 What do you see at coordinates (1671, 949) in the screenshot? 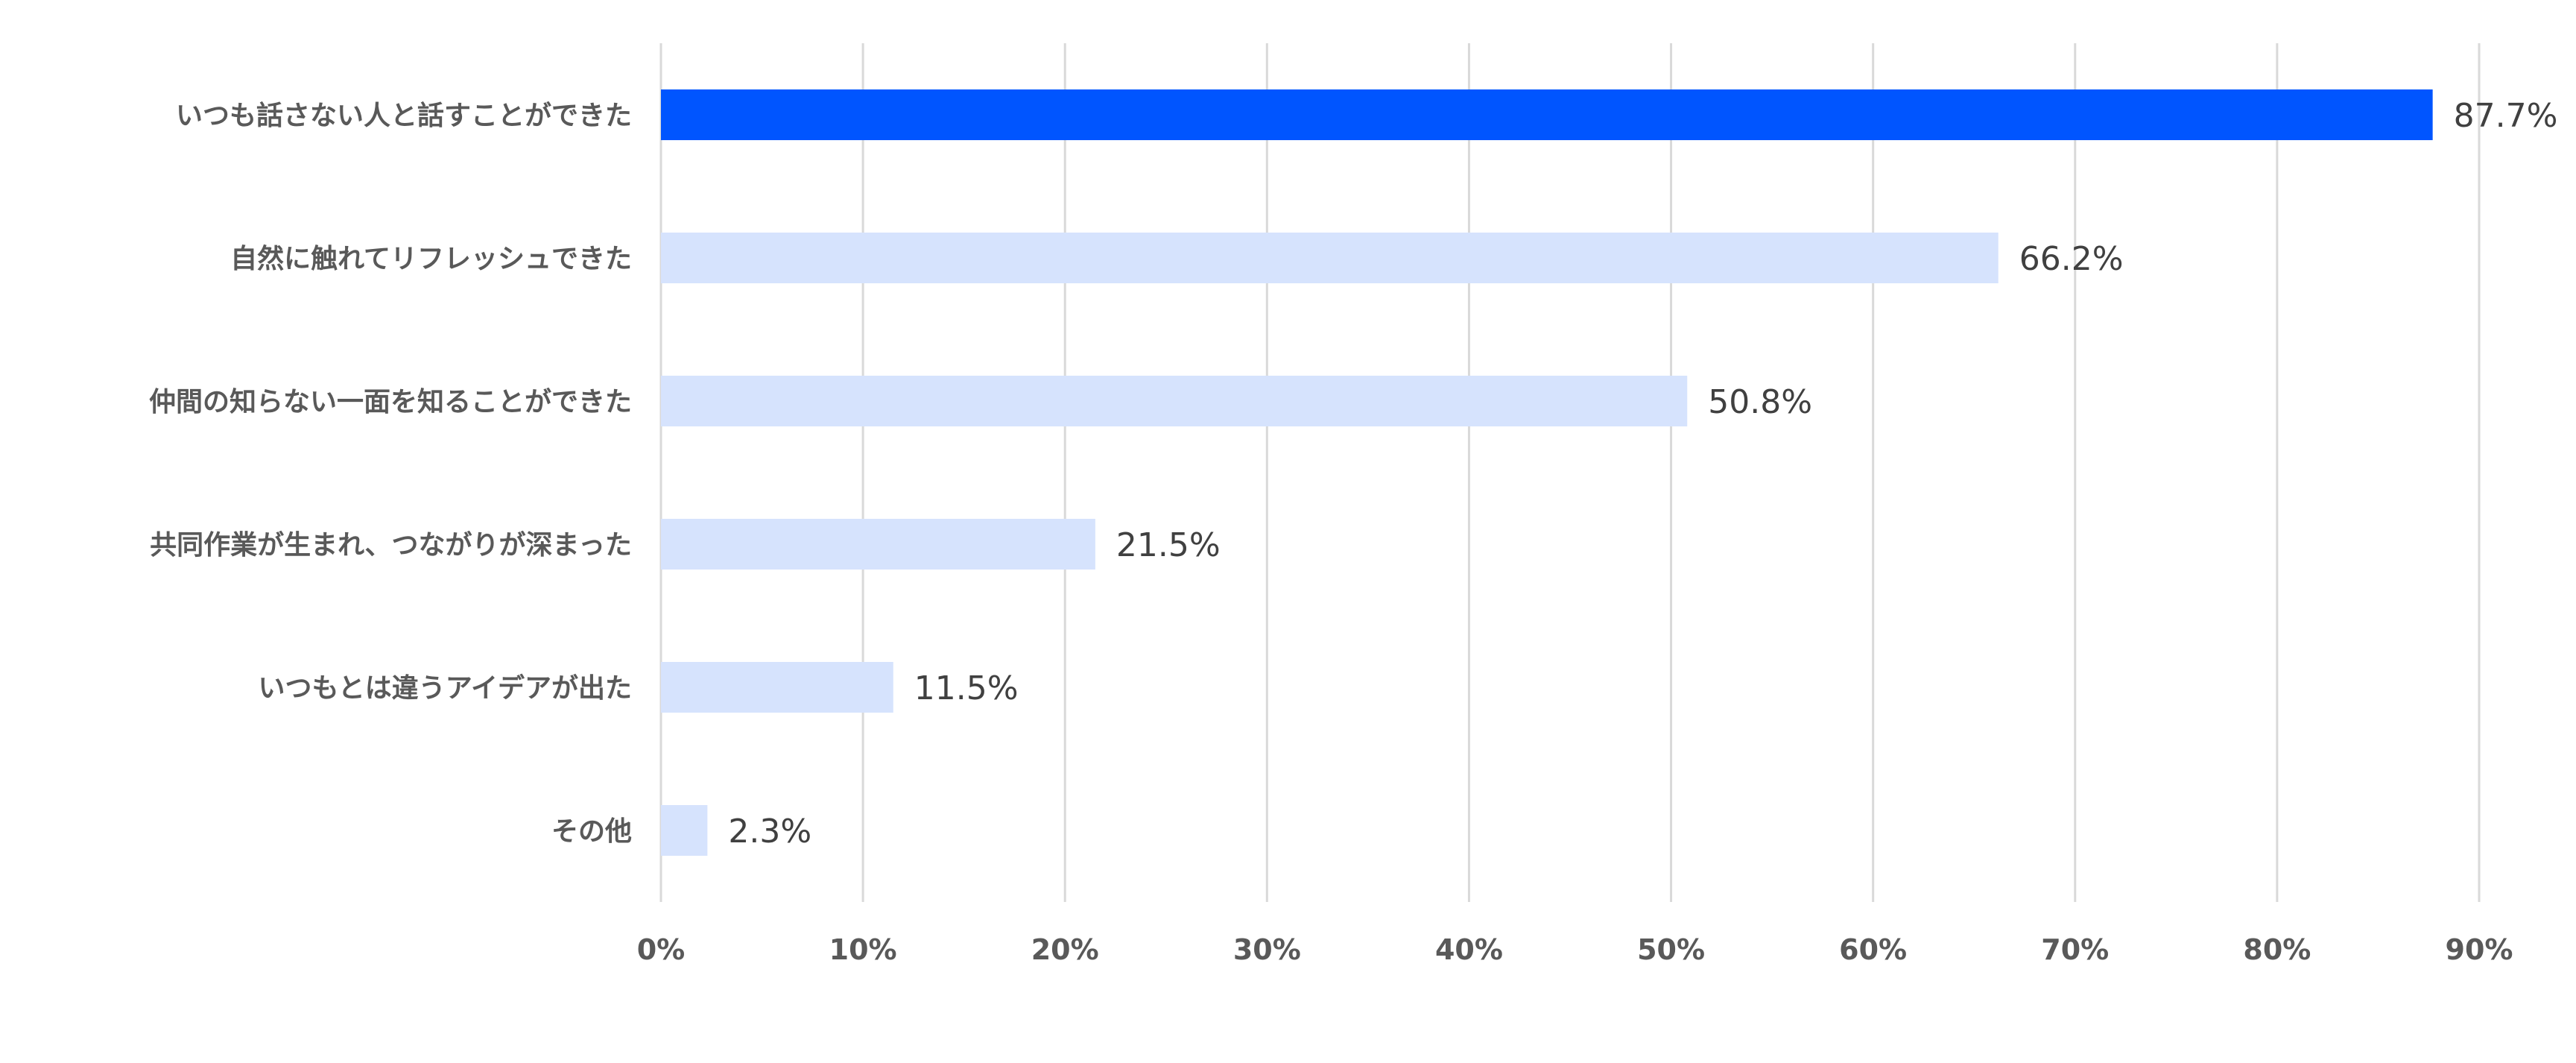
I see `x-tick-label-50: 50%` at bounding box center [1671, 949].